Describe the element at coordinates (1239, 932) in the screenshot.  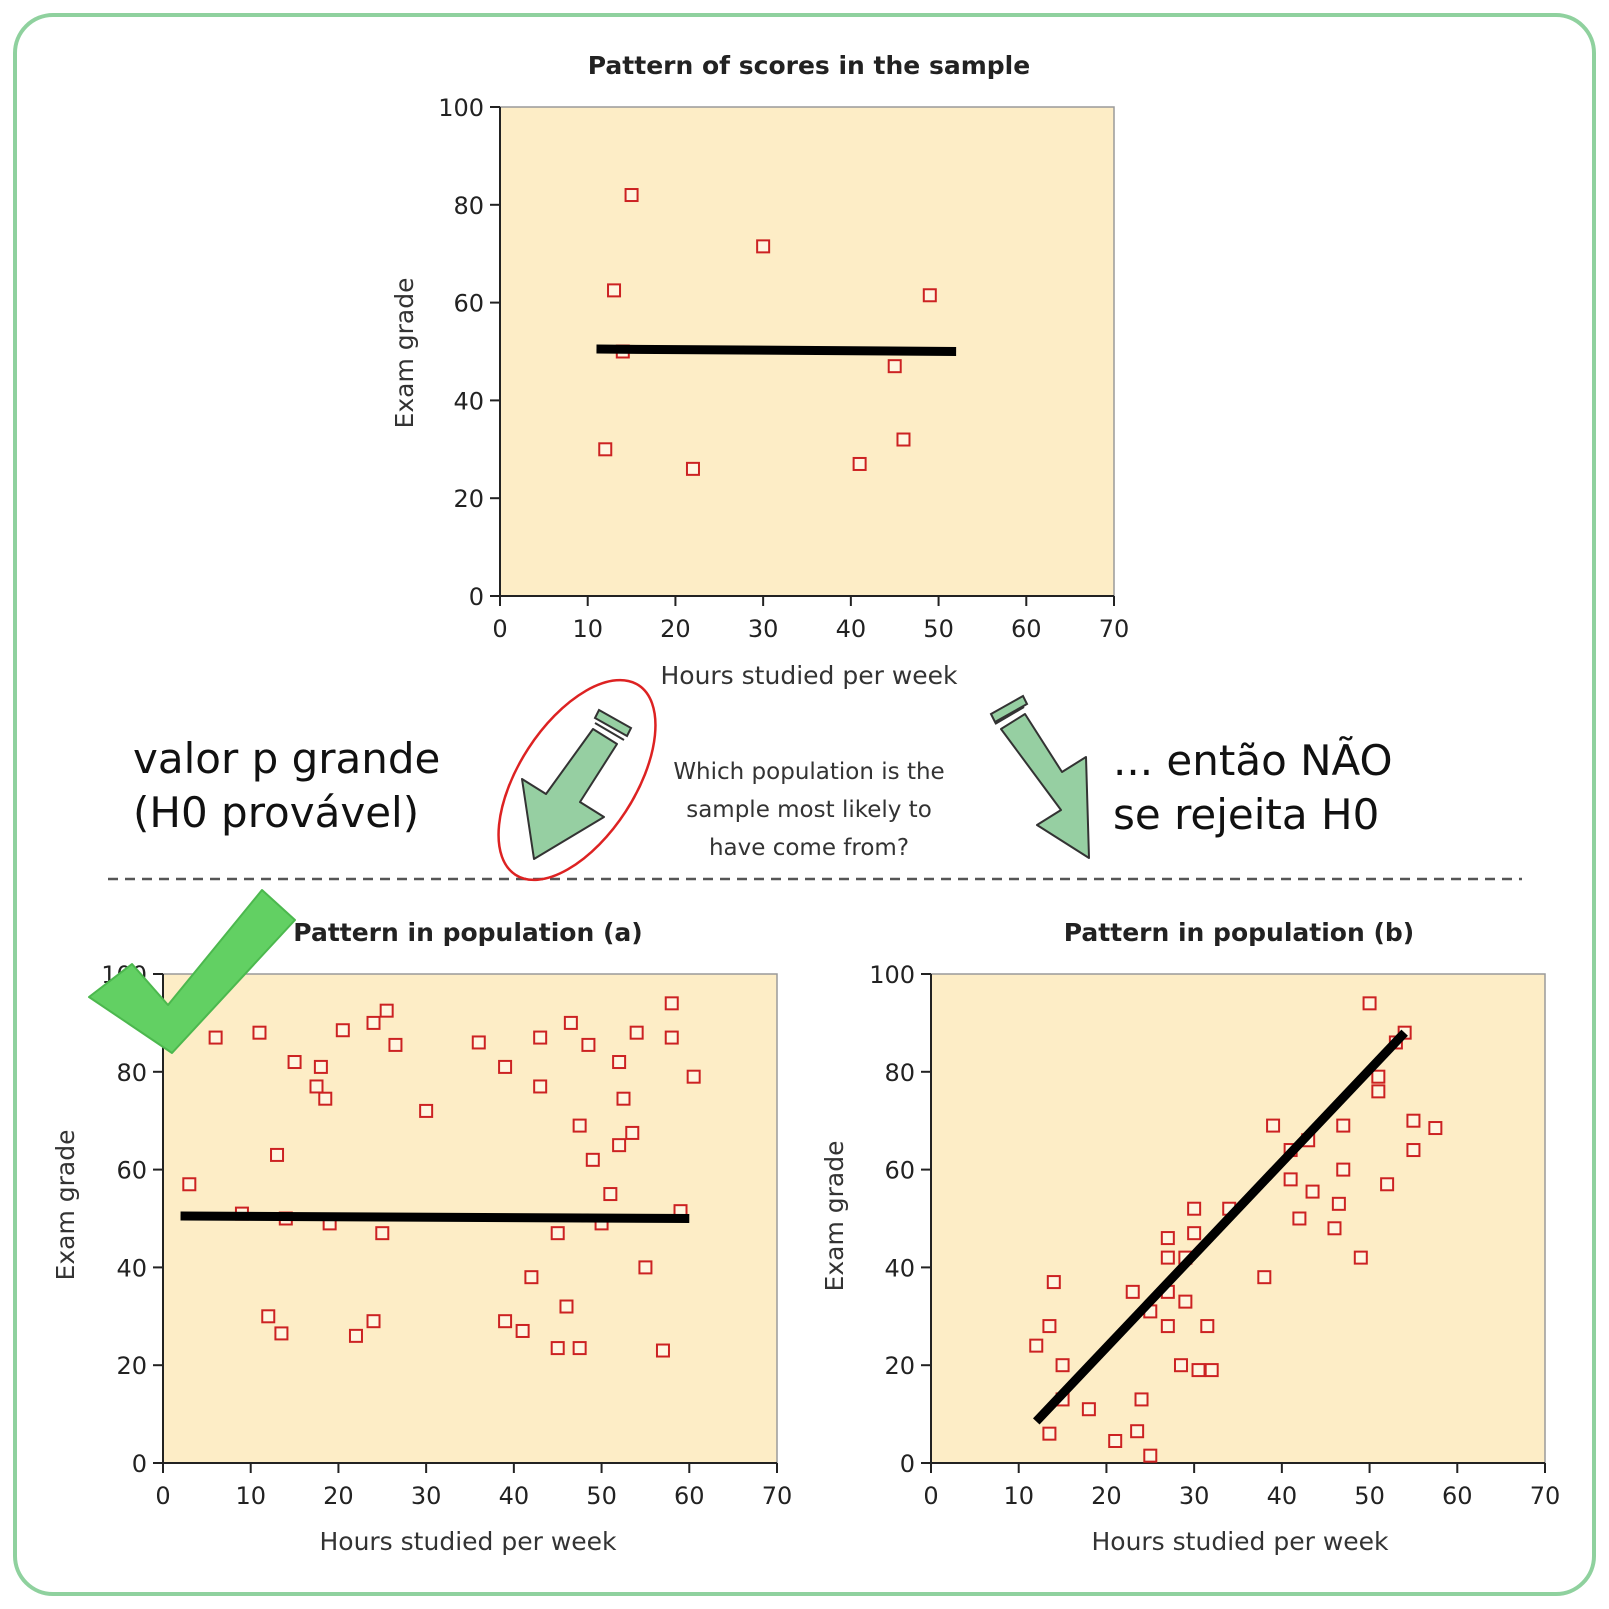
I see `chart-title: Pattern in population (b)` at that location.